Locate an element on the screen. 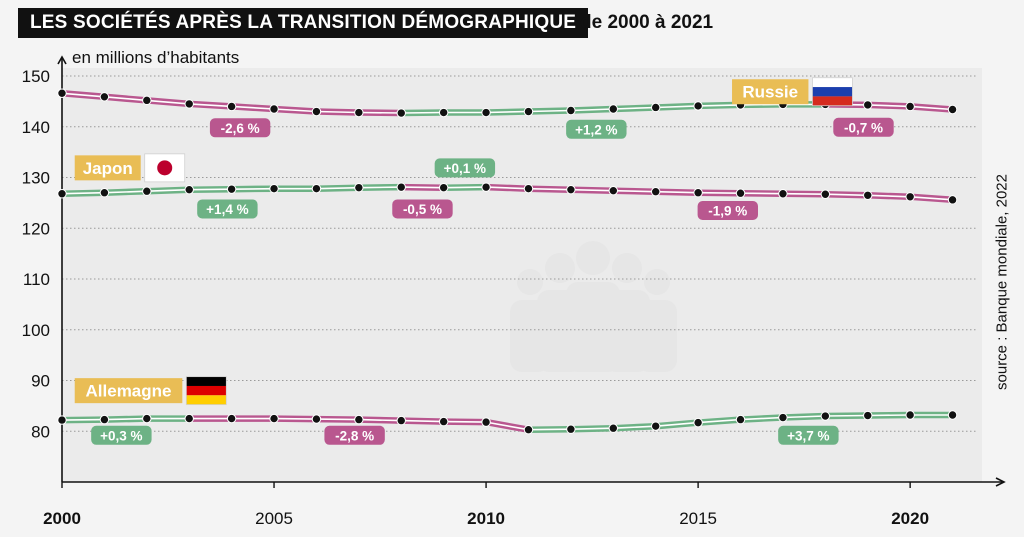 This screenshot has height=537, width=1024. x-tick-label: 2010 is located at coordinates (486, 518).